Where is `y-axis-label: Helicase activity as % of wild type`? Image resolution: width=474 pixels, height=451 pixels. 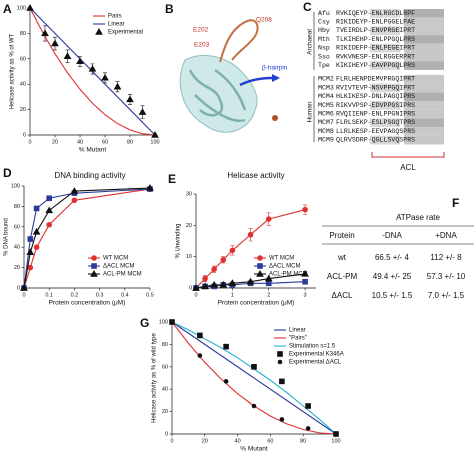
y-axis-label: Helicase activity as % of wild type is located at coordinates (155, 377).